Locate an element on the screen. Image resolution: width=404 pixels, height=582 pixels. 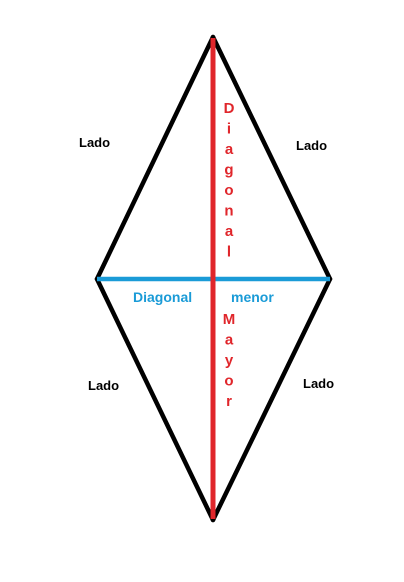
major-diagonal-letter: g is located at coordinates (228, 170).